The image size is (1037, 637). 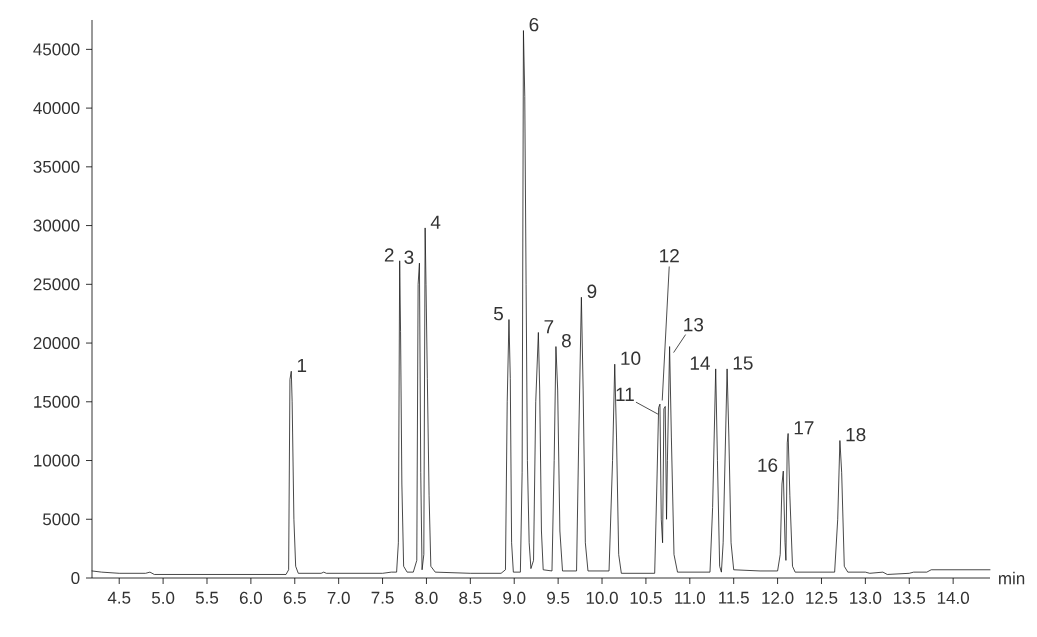 I want to click on y-tick-label: 45000, so click(x=56, y=49).